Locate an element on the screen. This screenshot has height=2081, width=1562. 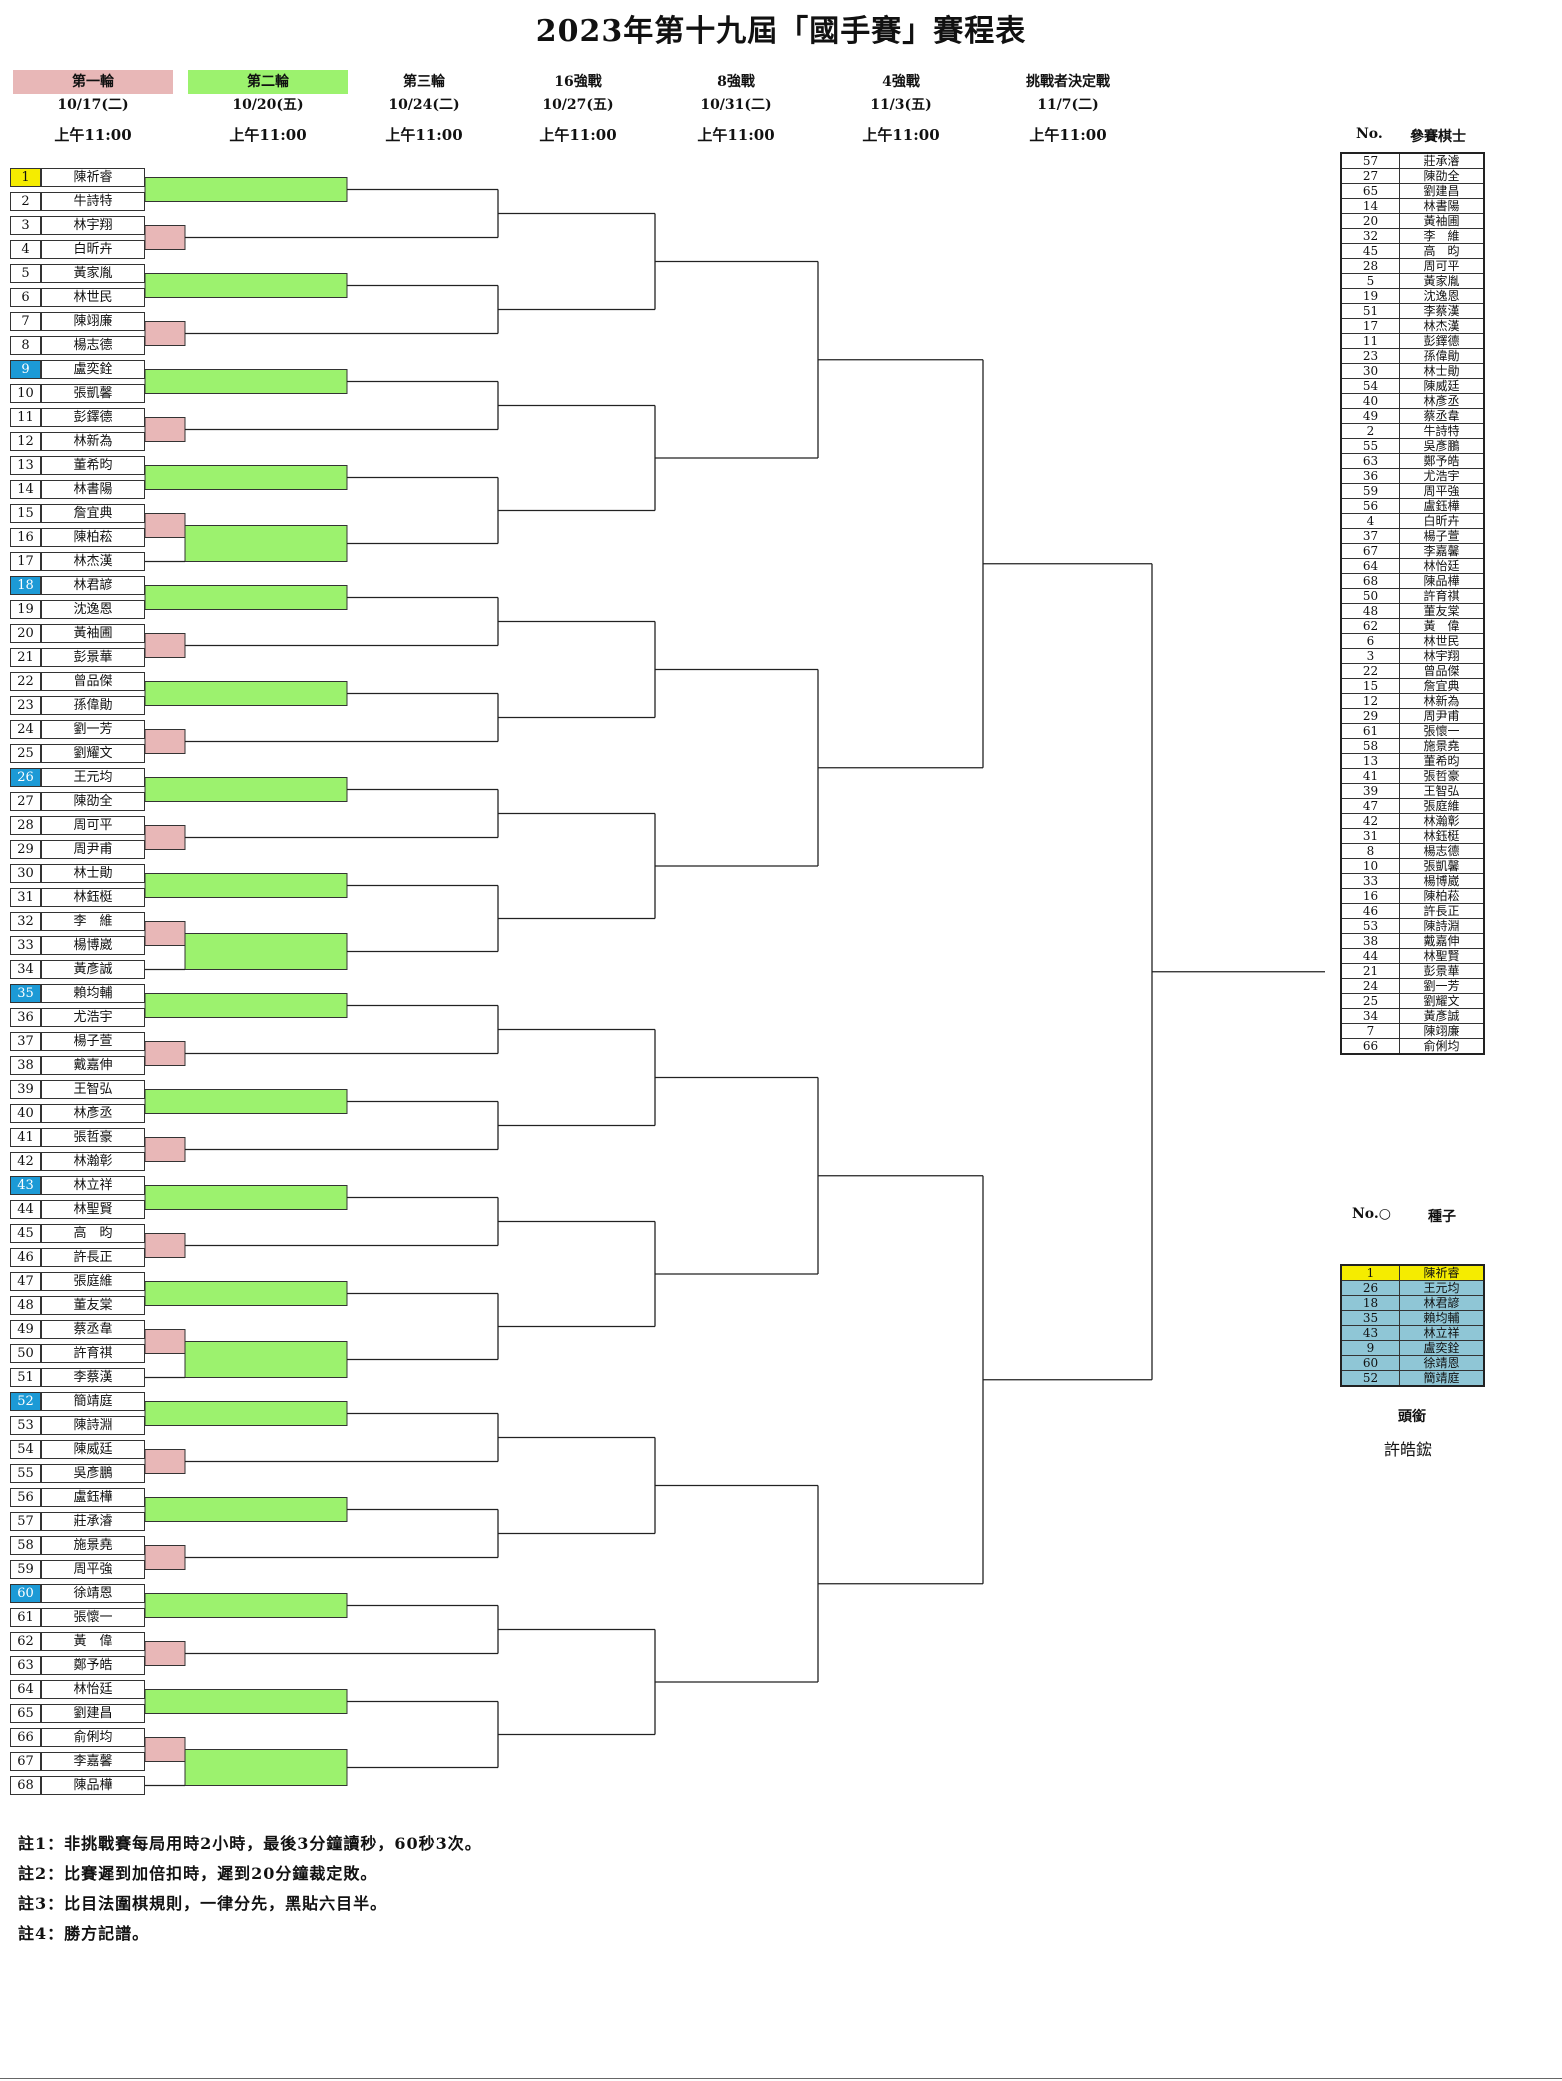
entry-name: 許育祺 is located at coordinates (1442, 596).